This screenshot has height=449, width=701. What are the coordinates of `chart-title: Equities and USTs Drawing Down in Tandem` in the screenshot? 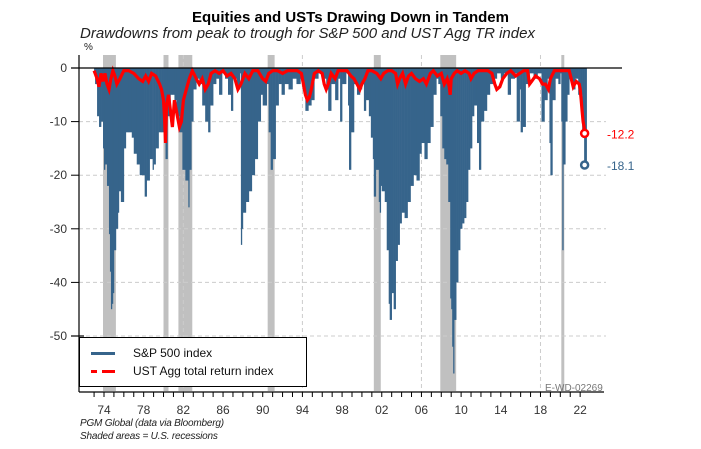 It's located at (350, 17).